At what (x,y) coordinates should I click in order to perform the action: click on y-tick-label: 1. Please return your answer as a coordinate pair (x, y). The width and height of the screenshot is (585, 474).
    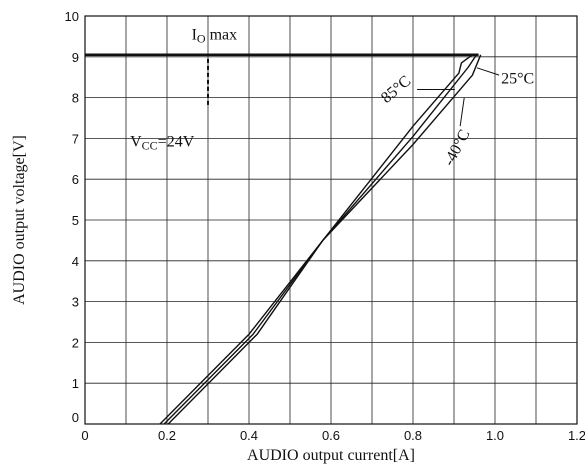
    Looking at the image, I should click on (75, 383).